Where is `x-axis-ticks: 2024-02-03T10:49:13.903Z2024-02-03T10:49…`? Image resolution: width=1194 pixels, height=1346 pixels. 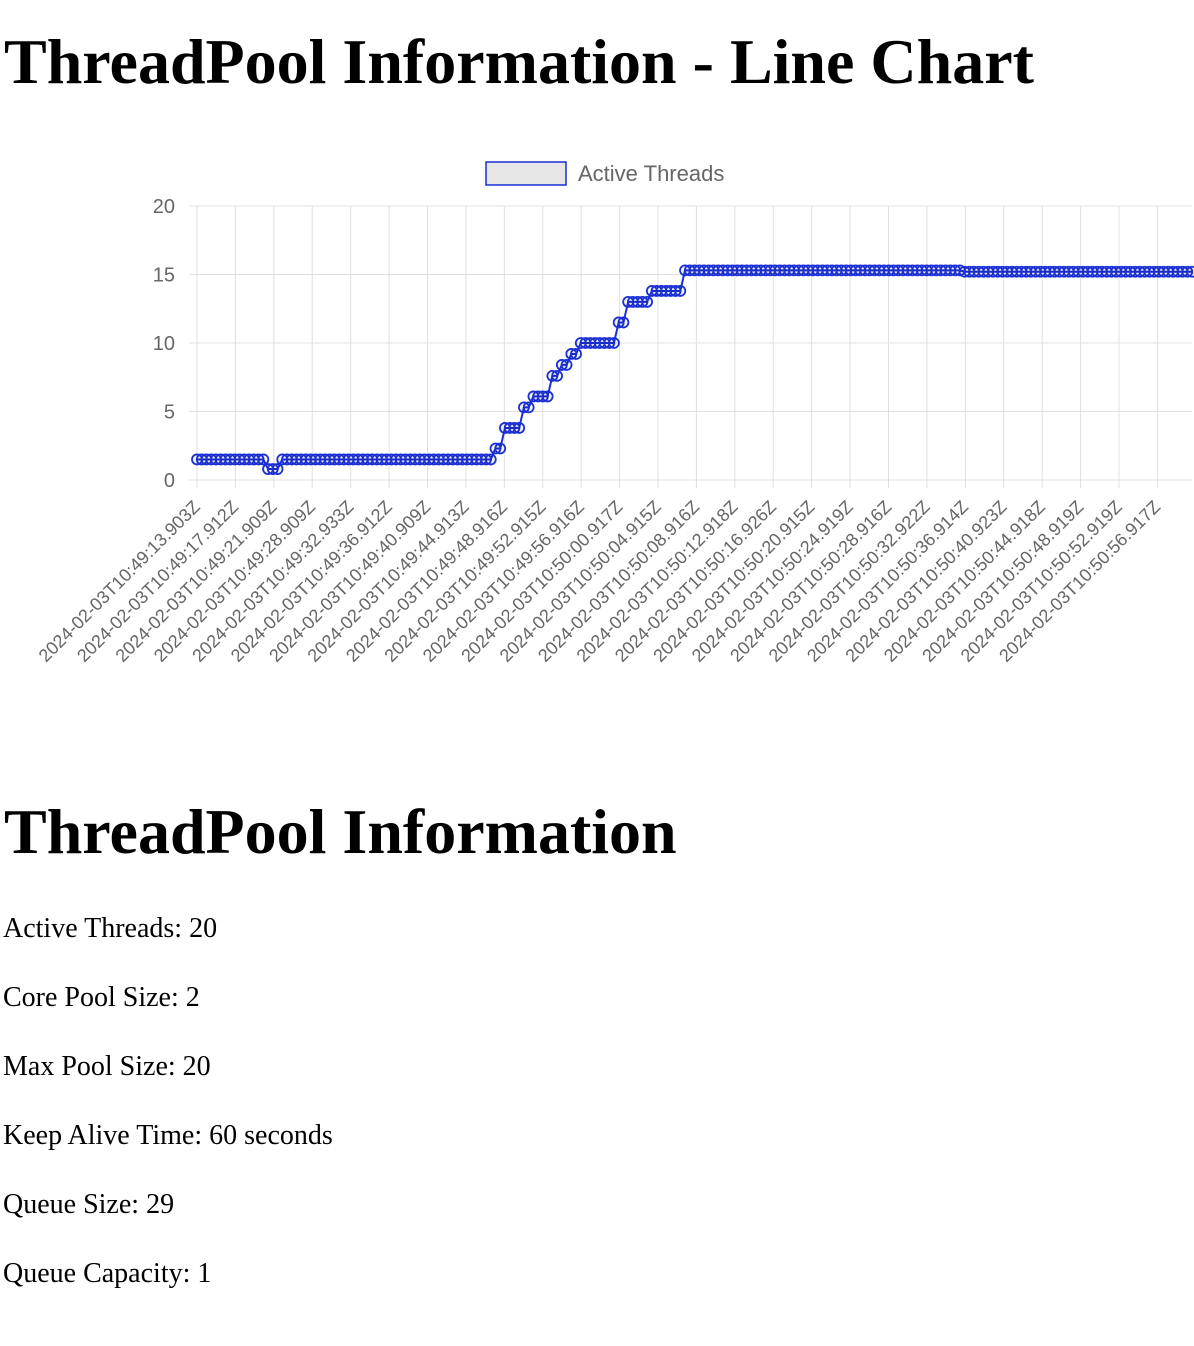
x-axis-ticks: 2024-02-03T10:49:13.903Z2024-02-03T10:49… is located at coordinates (600, 581).